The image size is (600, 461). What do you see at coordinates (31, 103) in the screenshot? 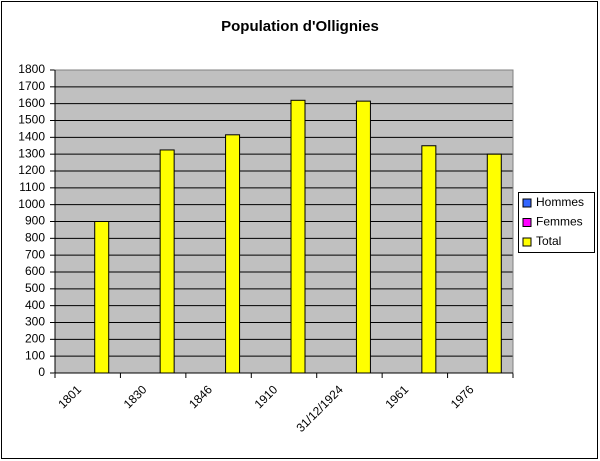
I see `y-tick-label: 1600` at bounding box center [31, 103].